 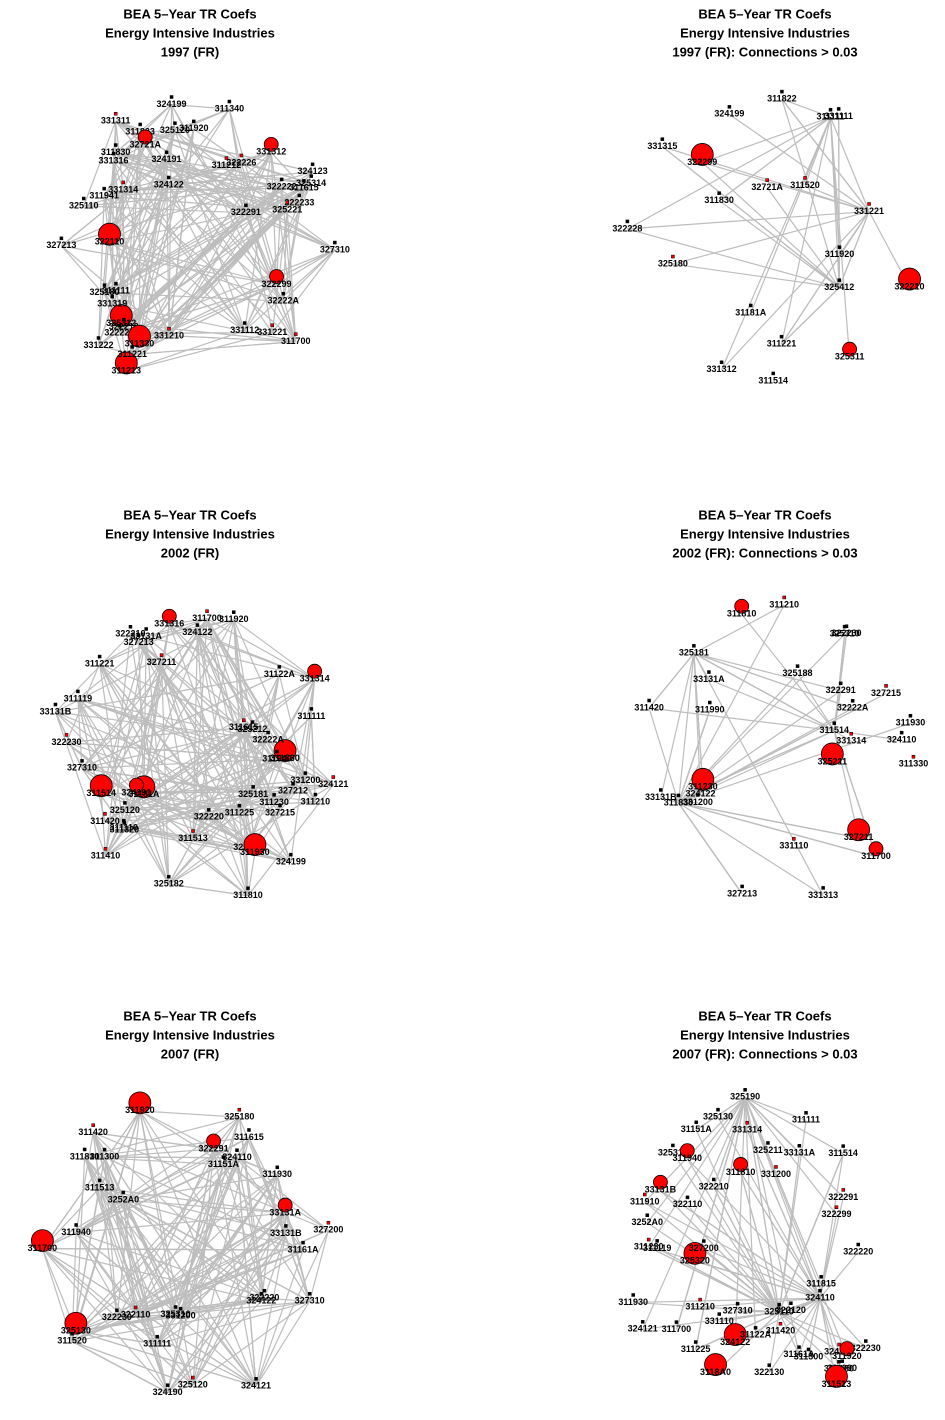 What do you see at coordinates (157, 1344) in the screenshot?
I see `node-label: 311111` at bounding box center [157, 1344].